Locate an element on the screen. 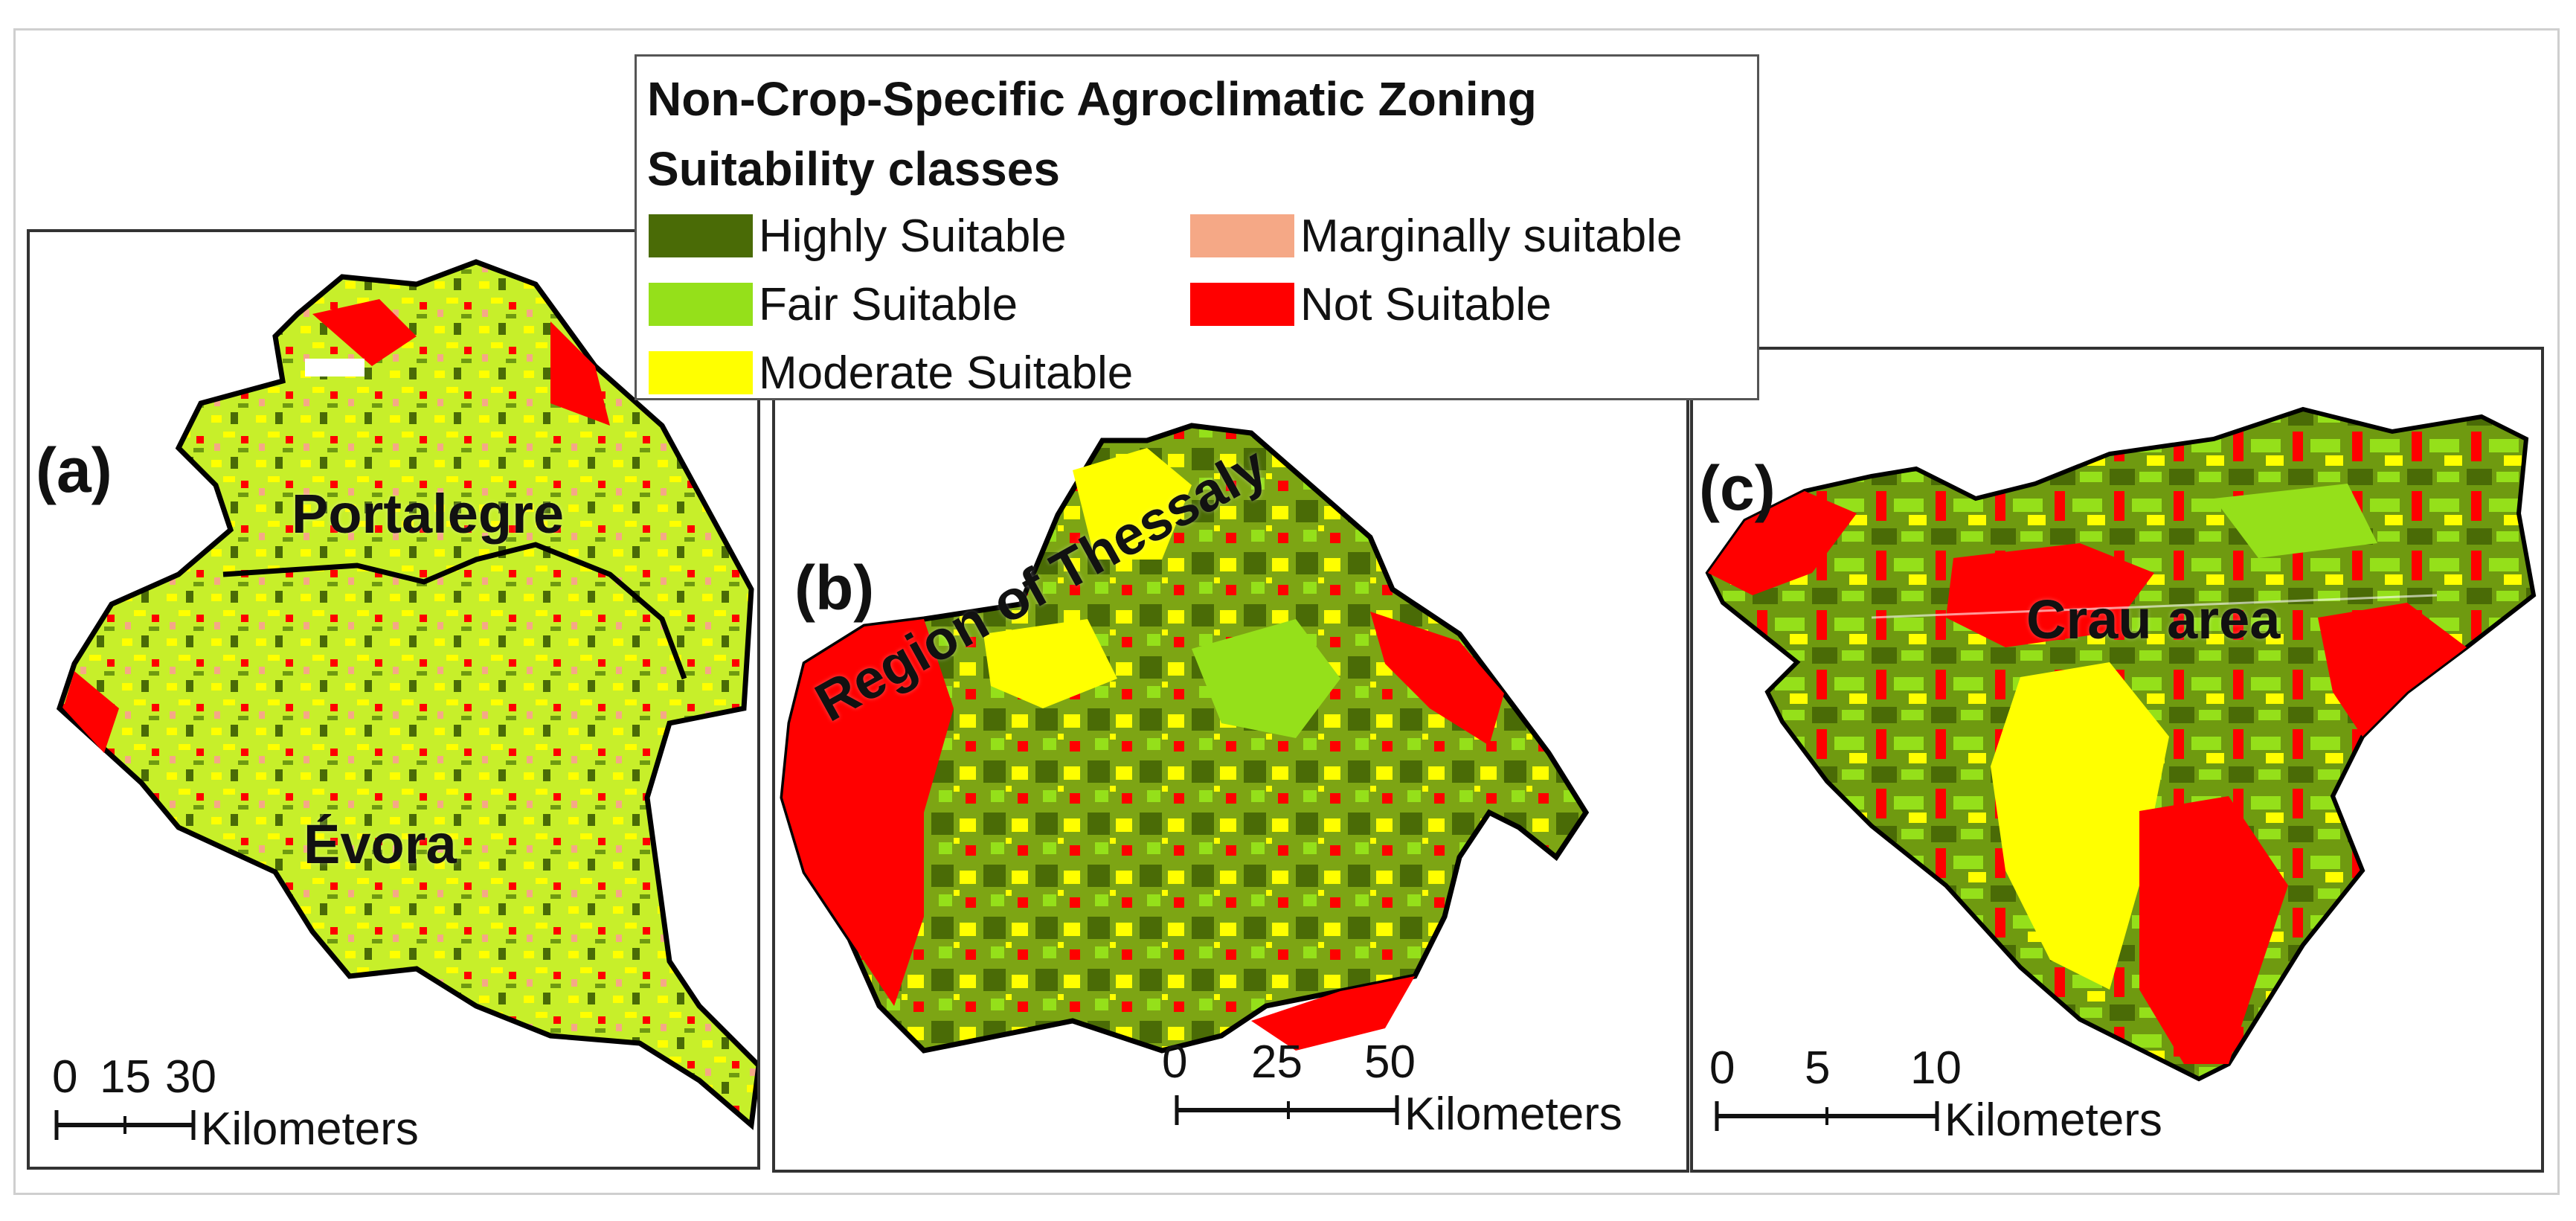 This screenshot has height=1221, width=2576. legend-label: Not Suitable is located at coordinates (1426, 304).